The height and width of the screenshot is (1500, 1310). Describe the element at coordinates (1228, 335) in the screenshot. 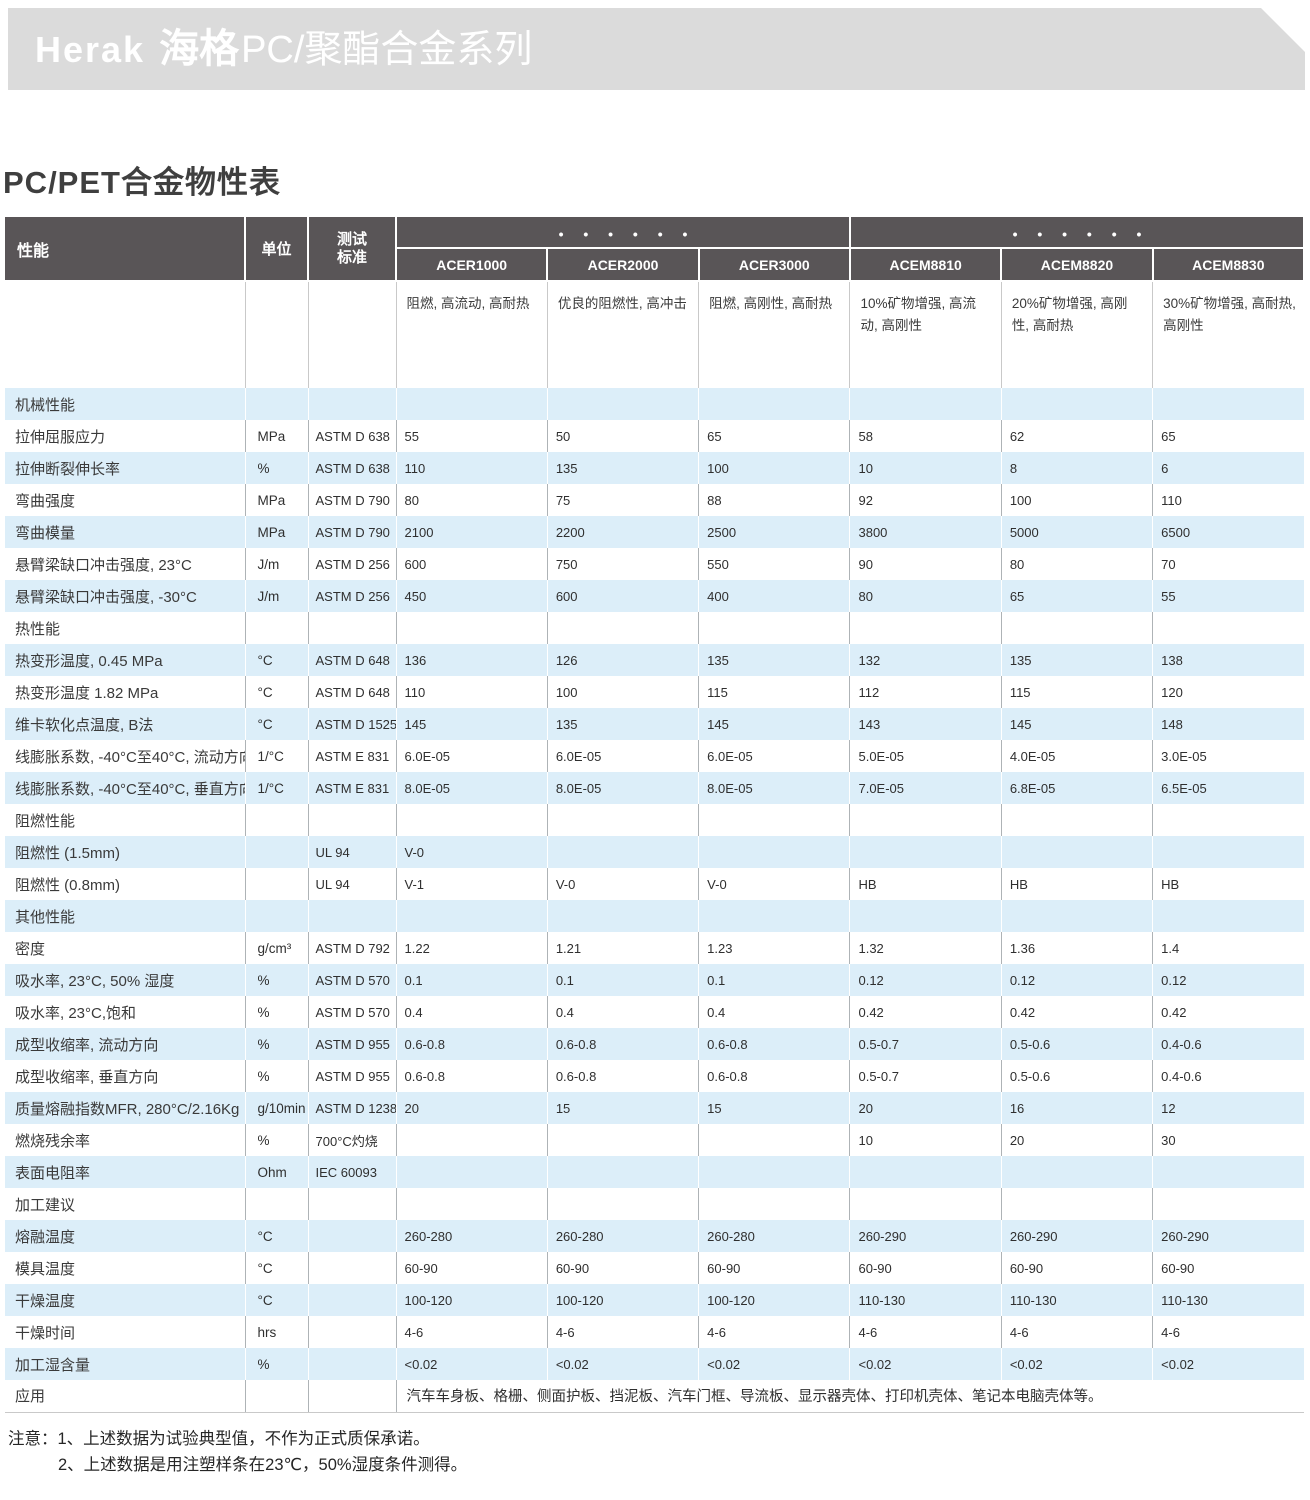

I see `product-description: 30%矿物增强, 高耐热, 高刚性` at that location.